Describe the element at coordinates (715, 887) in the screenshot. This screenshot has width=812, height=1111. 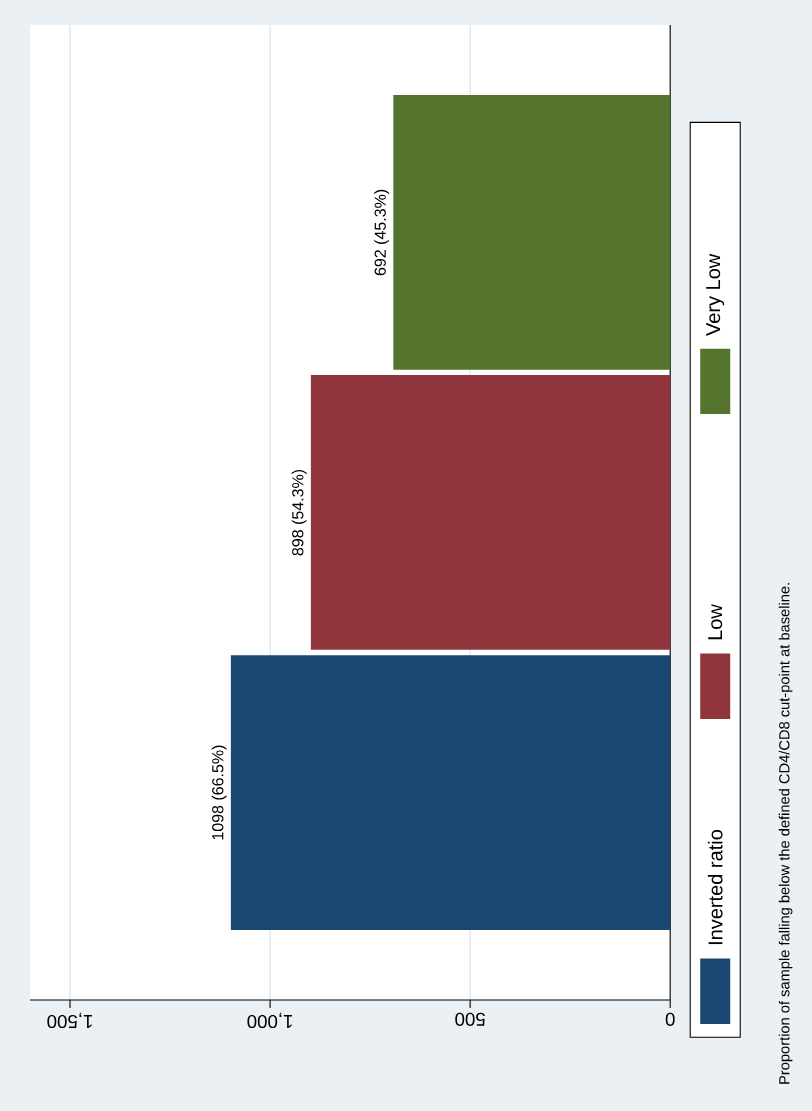
I see `text: Inverted ratio` at that location.